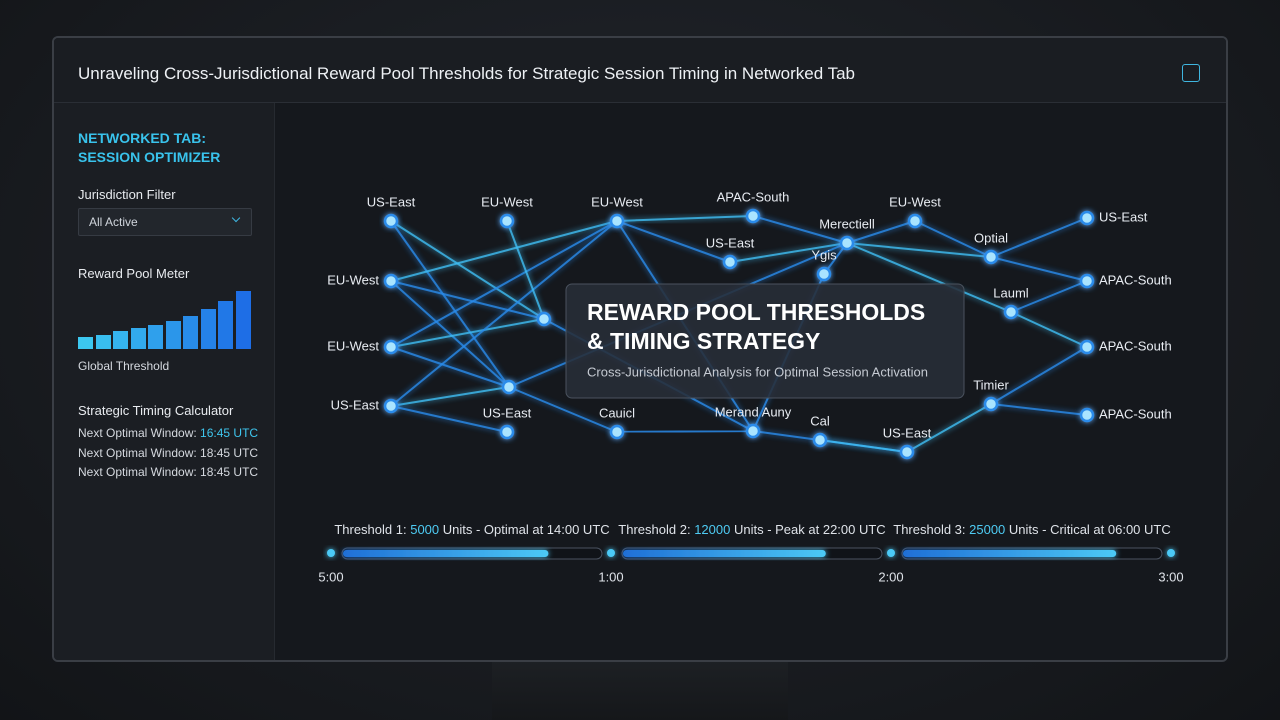 This screenshot has width=1280, height=720. What do you see at coordinates (165, 222) in the screenshot?
I see `jurisdiction-dropdown: All Active` at bounding box center [165, 222].